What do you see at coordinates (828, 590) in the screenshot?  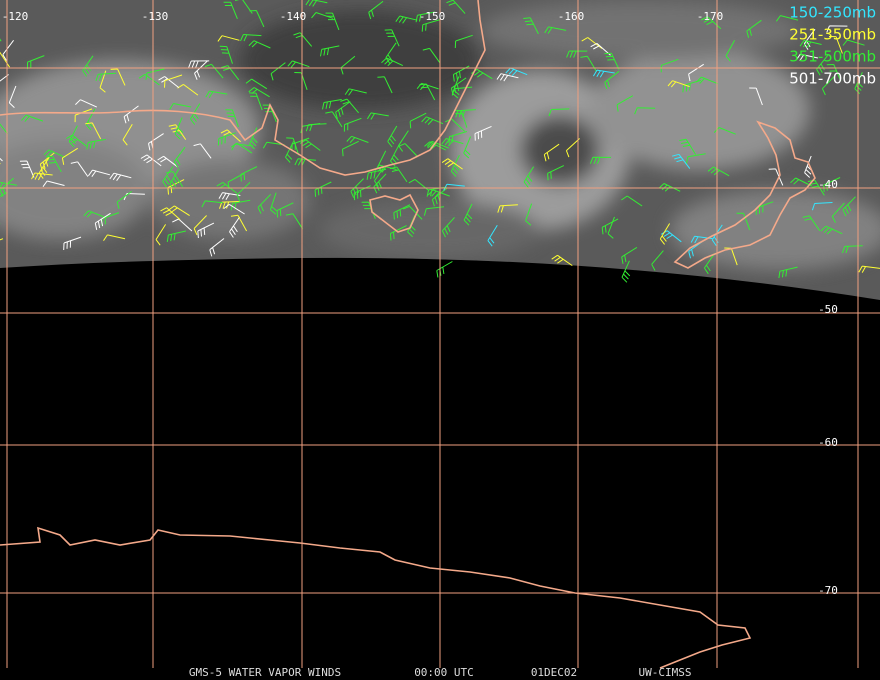 I see `latitude-label: -70` at bounding box center [828, 590].